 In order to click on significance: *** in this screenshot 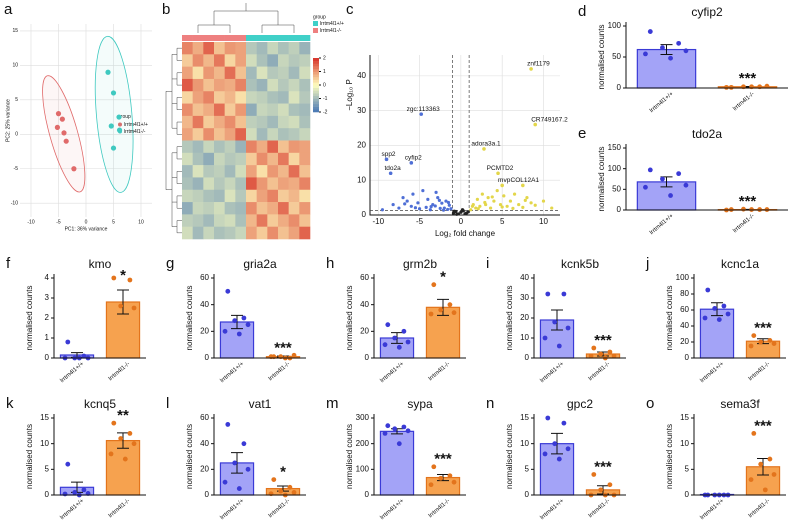, I will do `click(748, 78)`.